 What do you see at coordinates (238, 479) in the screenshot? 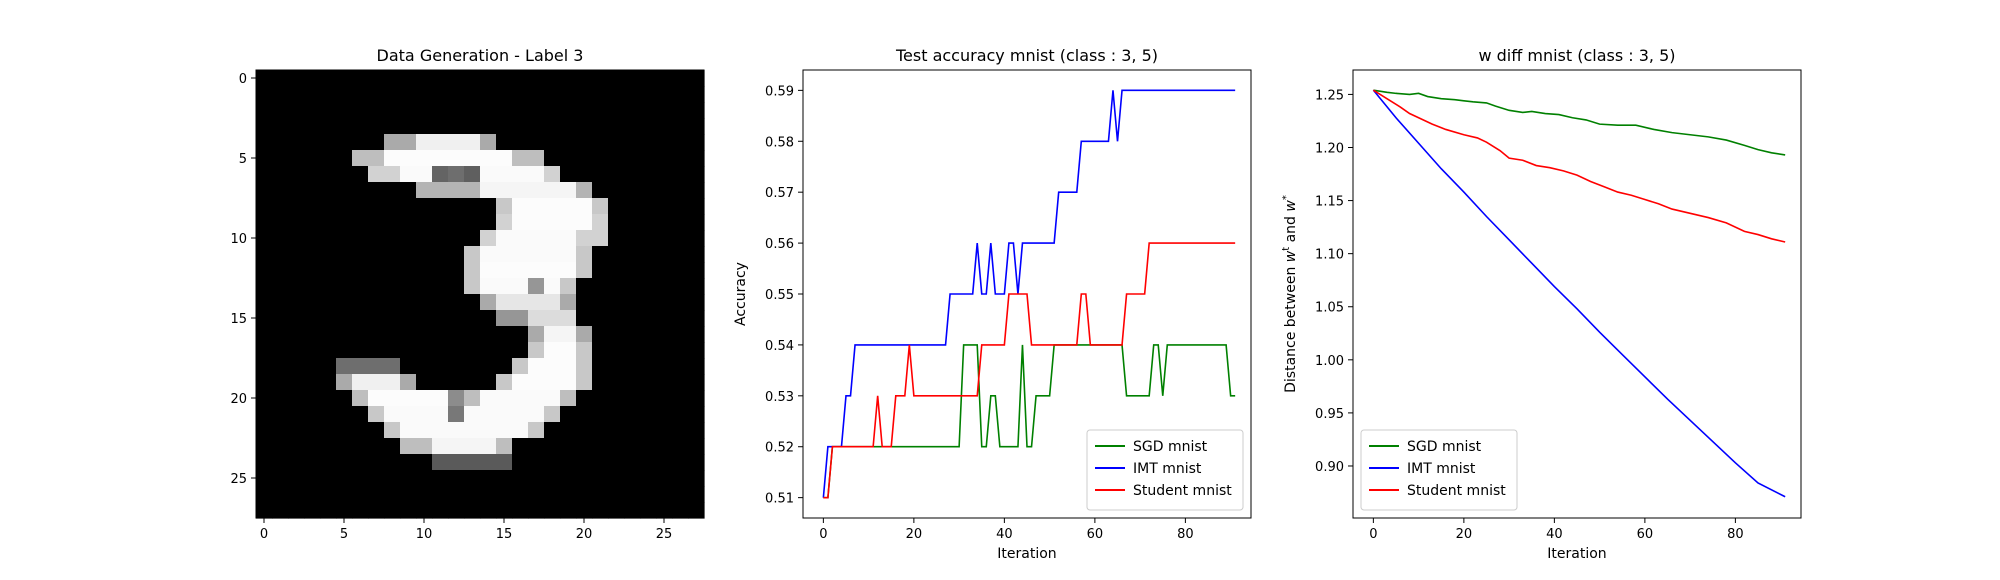
I see `y-tick-label: 25` at bounding box center [238, 479].